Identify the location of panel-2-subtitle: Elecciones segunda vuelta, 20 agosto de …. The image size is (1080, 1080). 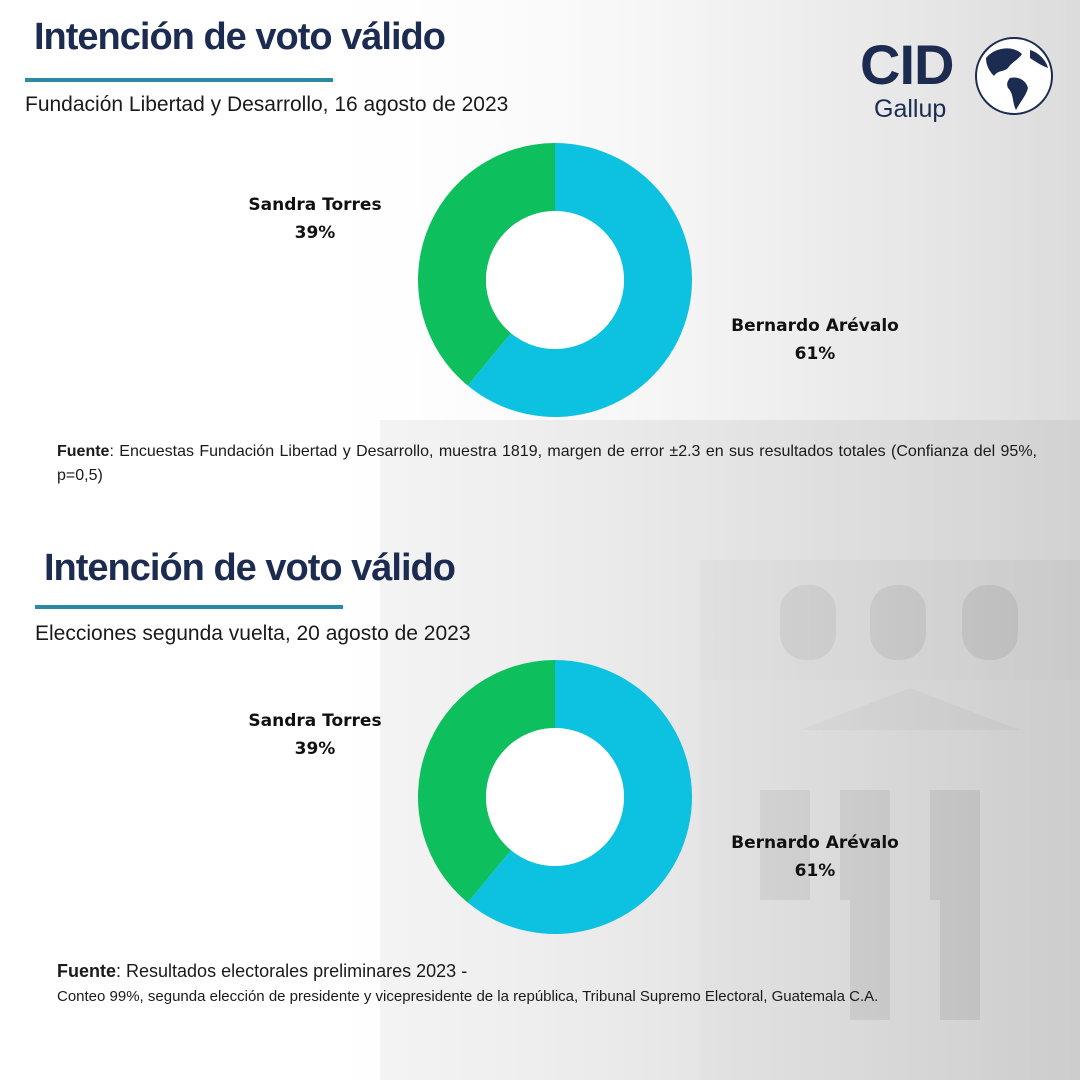
(253, 633).